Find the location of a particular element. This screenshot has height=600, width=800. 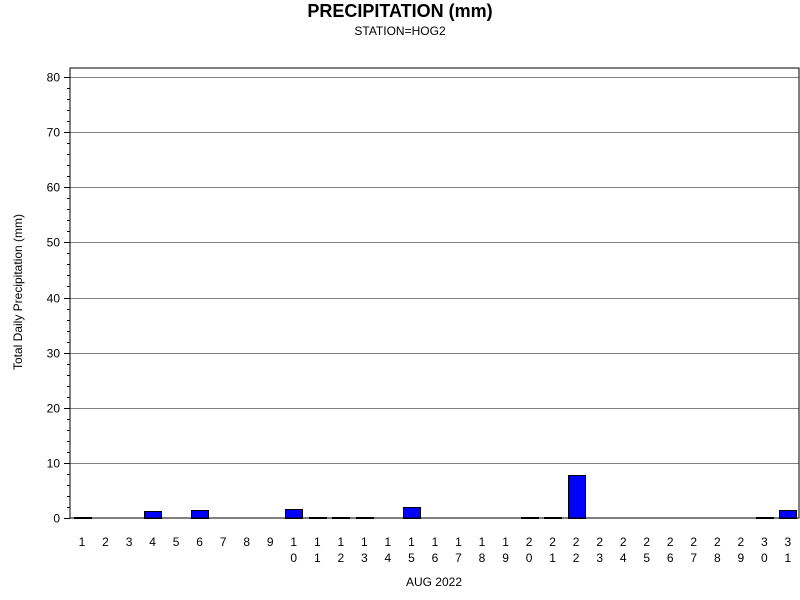

y-tick-label: 30 is located at coordinates (54, 354).